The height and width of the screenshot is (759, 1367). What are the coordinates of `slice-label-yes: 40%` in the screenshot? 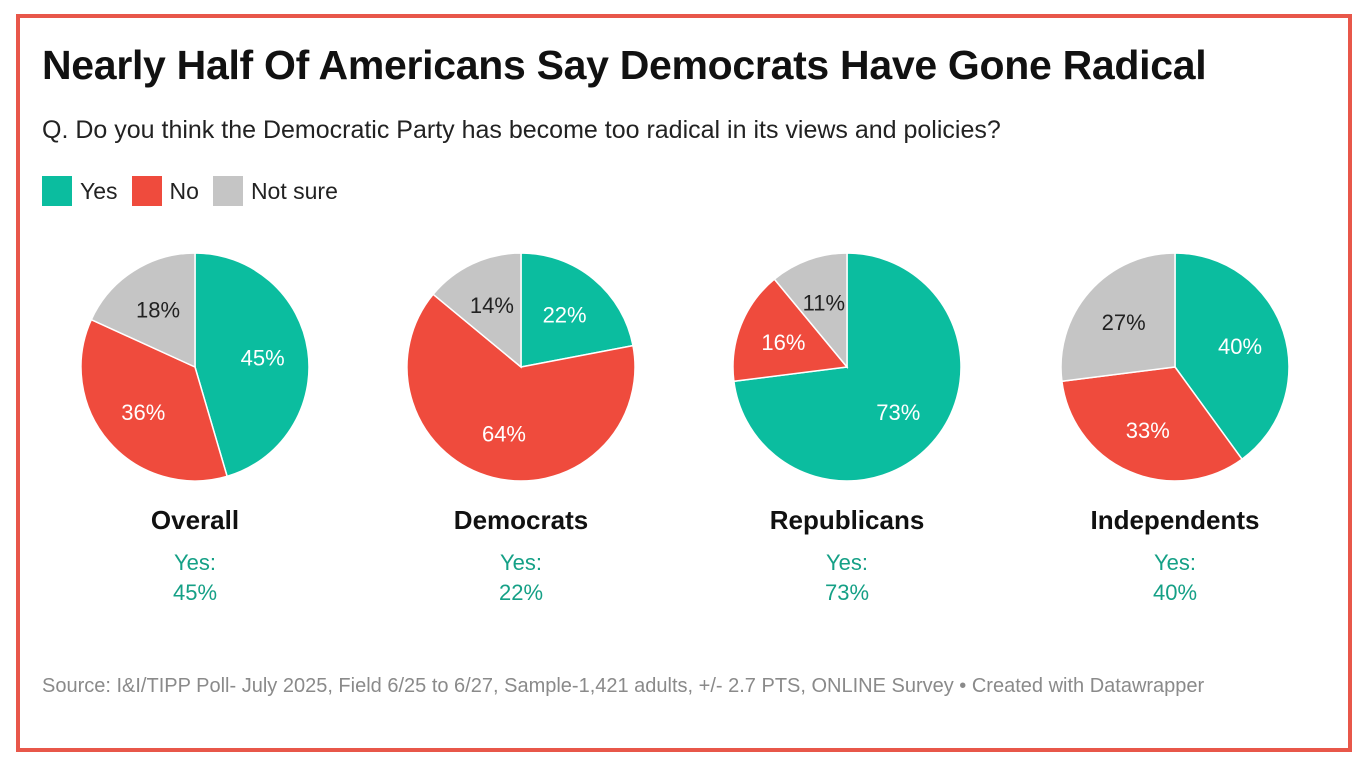 It's located at (1240, 346).